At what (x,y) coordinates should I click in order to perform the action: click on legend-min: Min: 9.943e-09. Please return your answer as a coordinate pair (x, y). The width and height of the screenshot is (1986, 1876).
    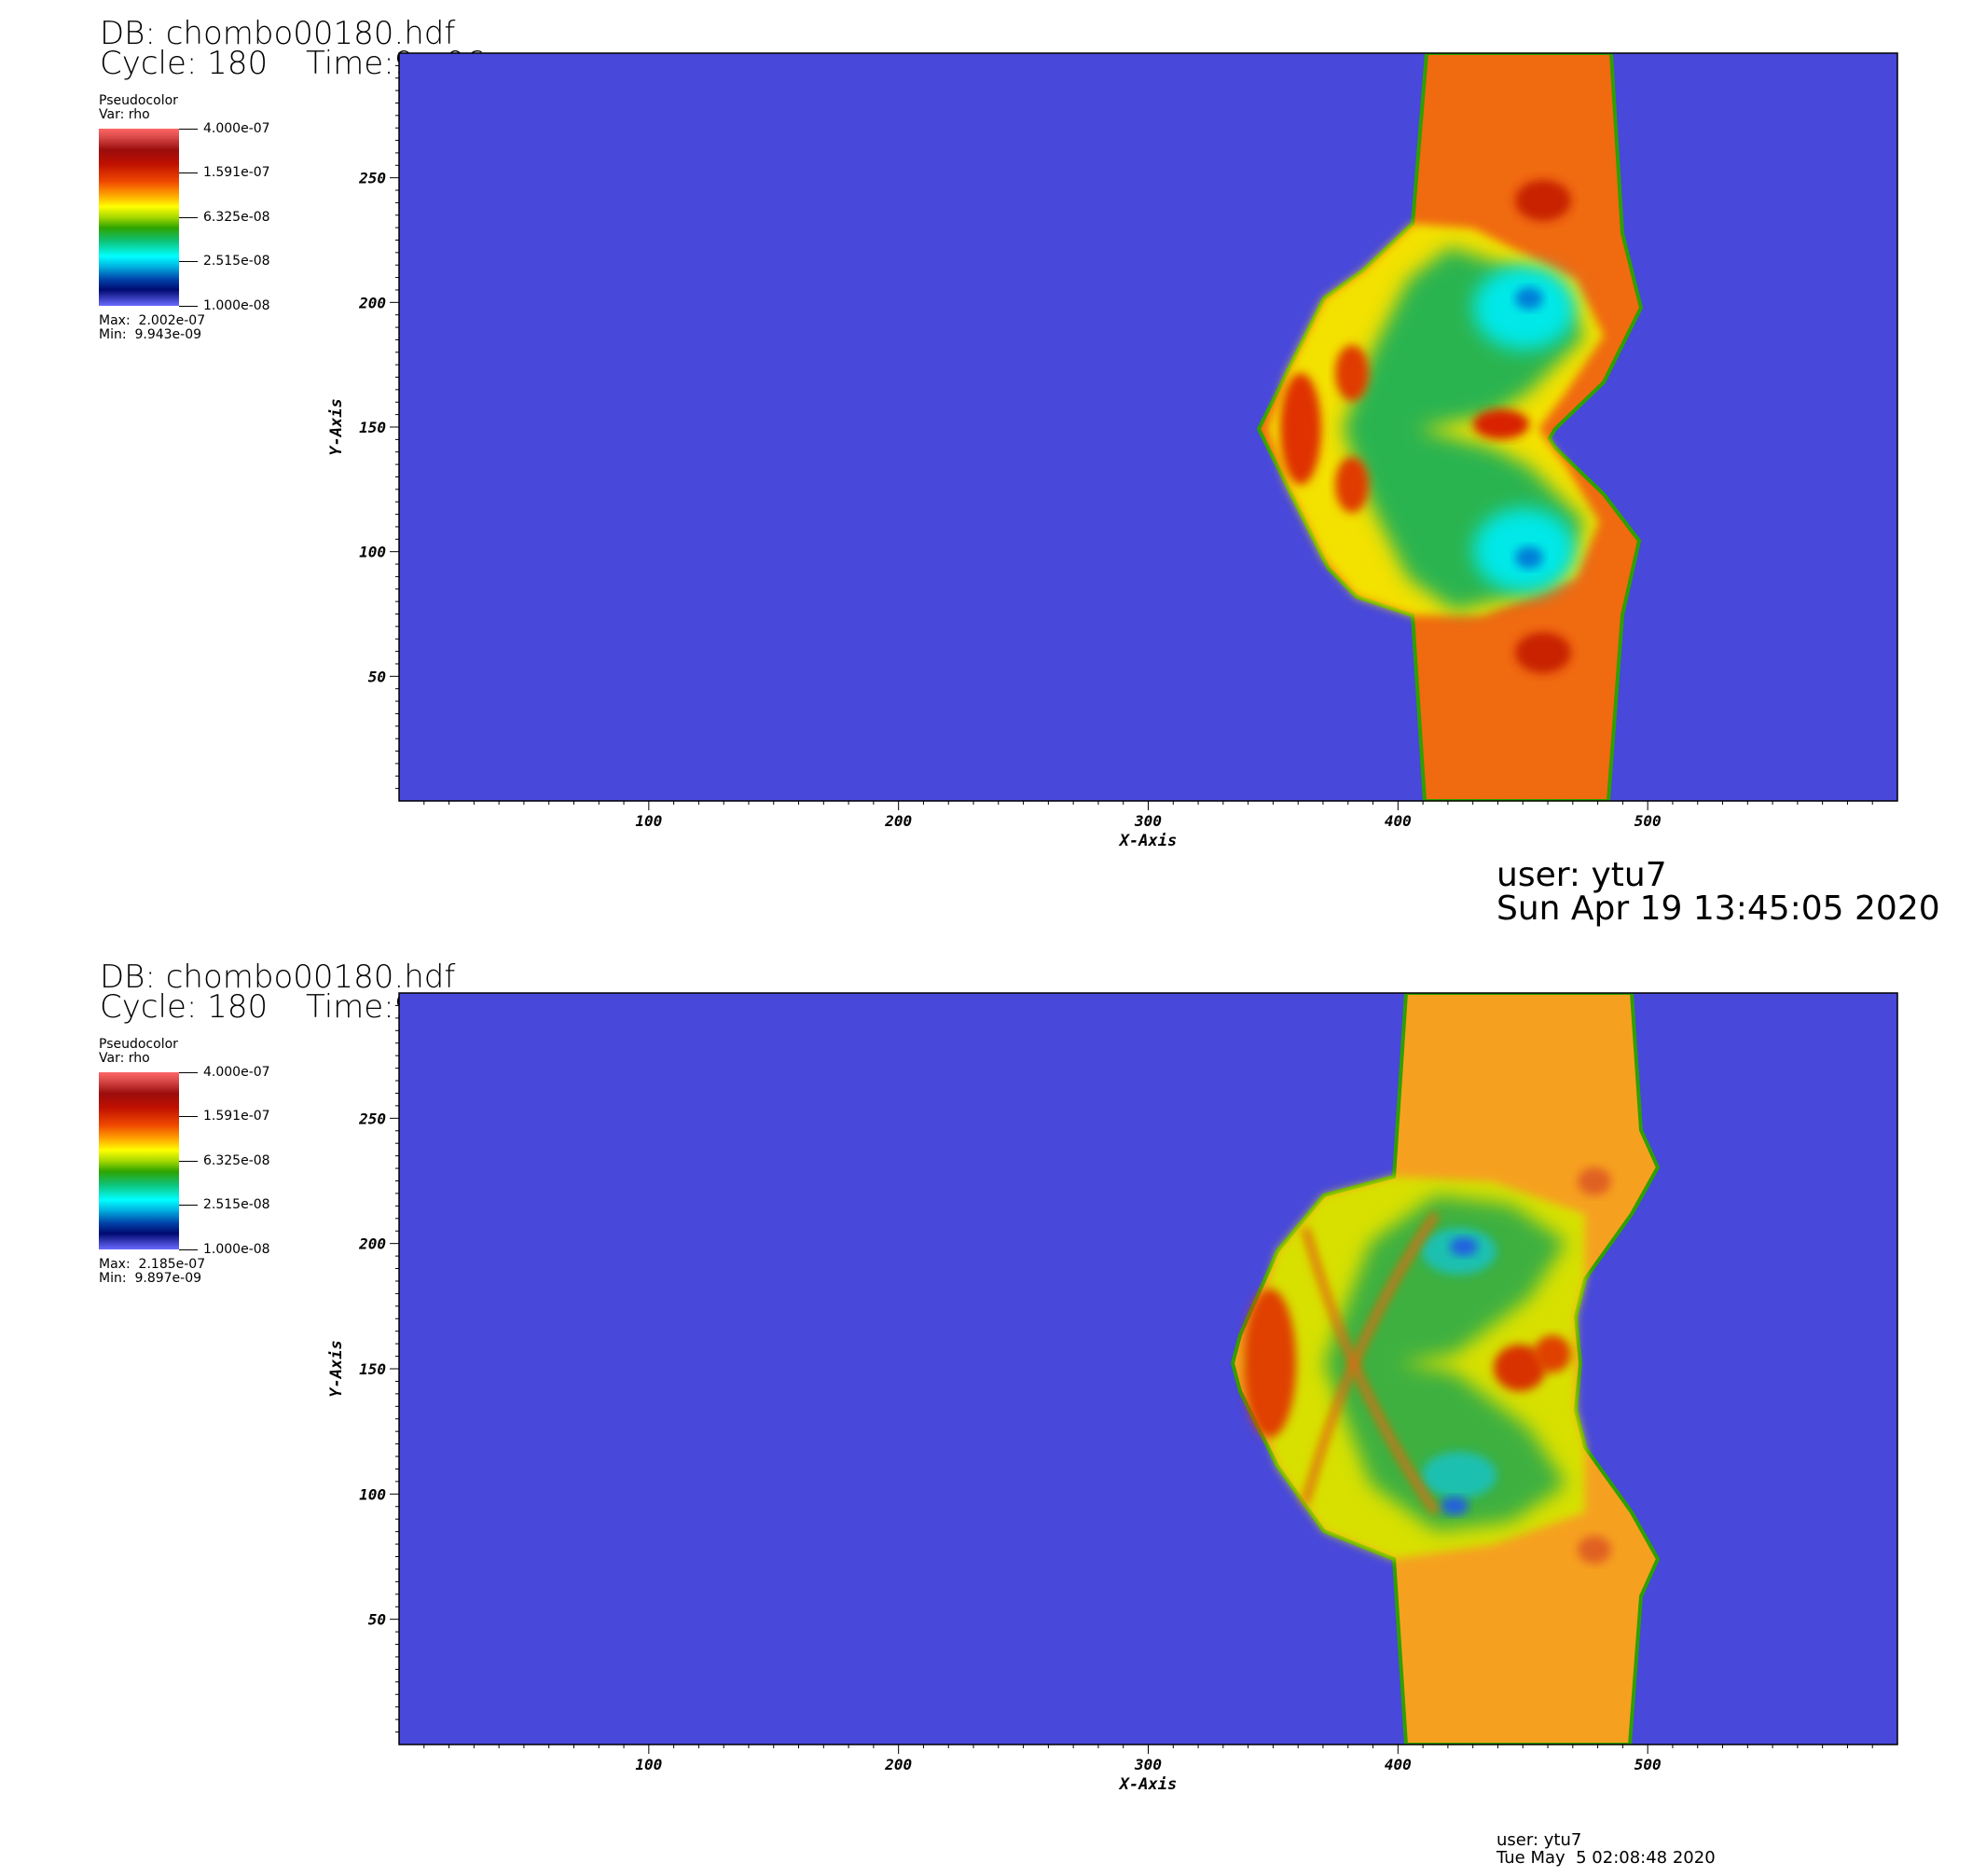
    Looking at the image, I should click on (150, 335).